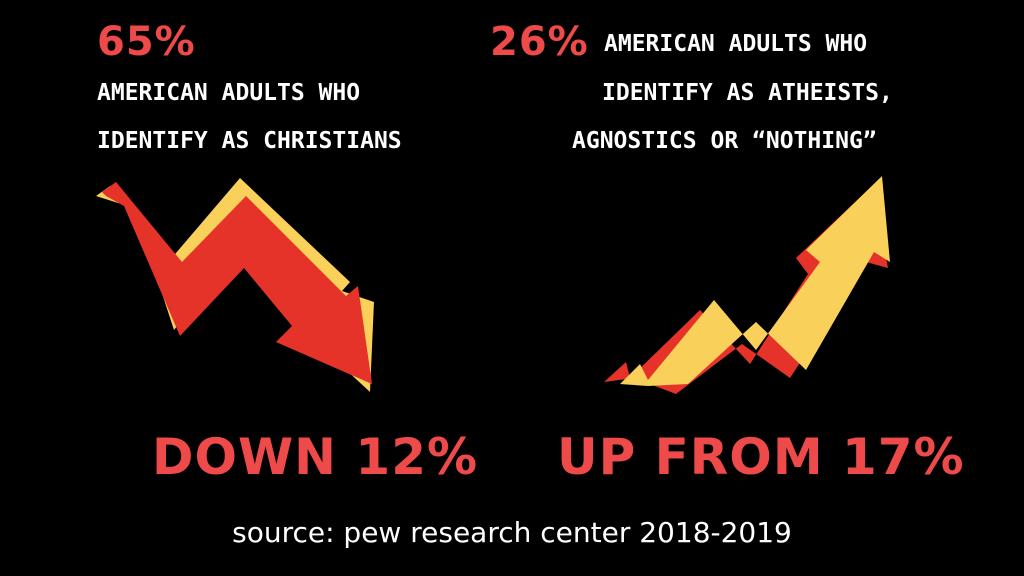  Describe the element at coordinates (761, 457) in the screenshot. I see `unaffiliated-change-label: UP FROM 17%` at that location.